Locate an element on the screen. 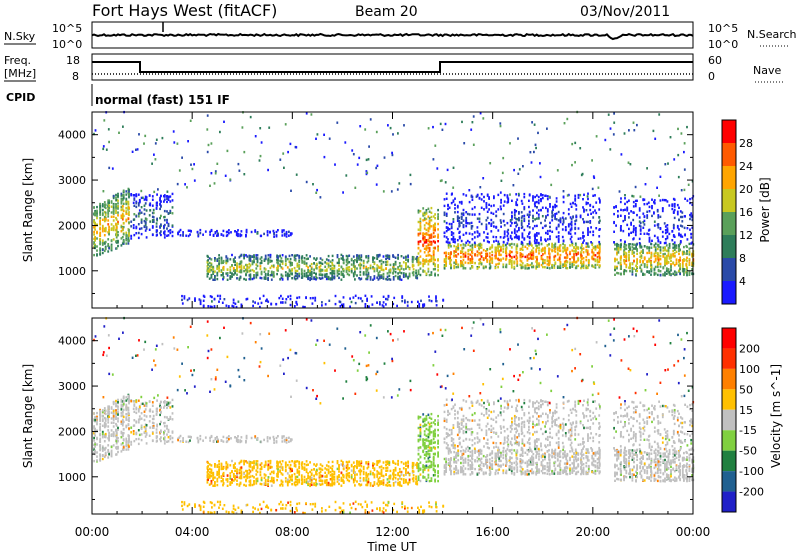 Image resolution: width=800 pixels, height=554 pixels. nave-label: Nave is located at coordinates (767, 70).